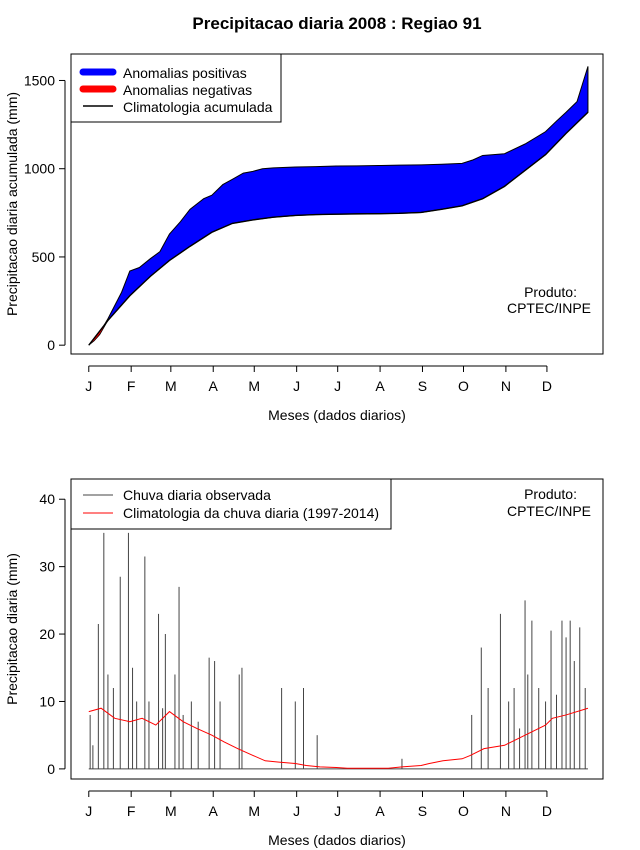  I want to click on y-tick-label: 1000, so click(39, 169).